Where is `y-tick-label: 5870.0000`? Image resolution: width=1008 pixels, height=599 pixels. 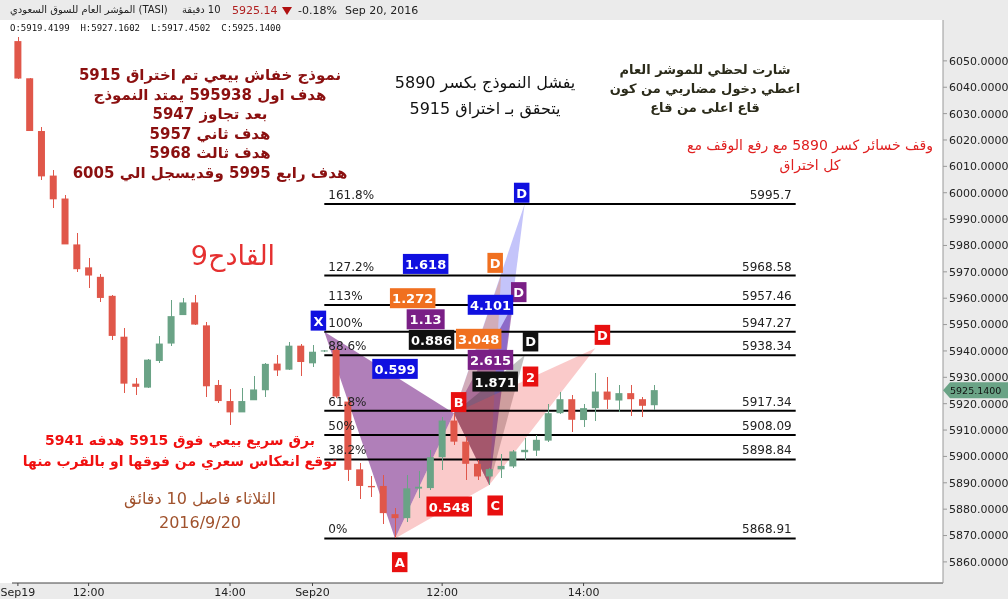
y-tick-label: 5870.0000 is located at coordinates (978, 536).